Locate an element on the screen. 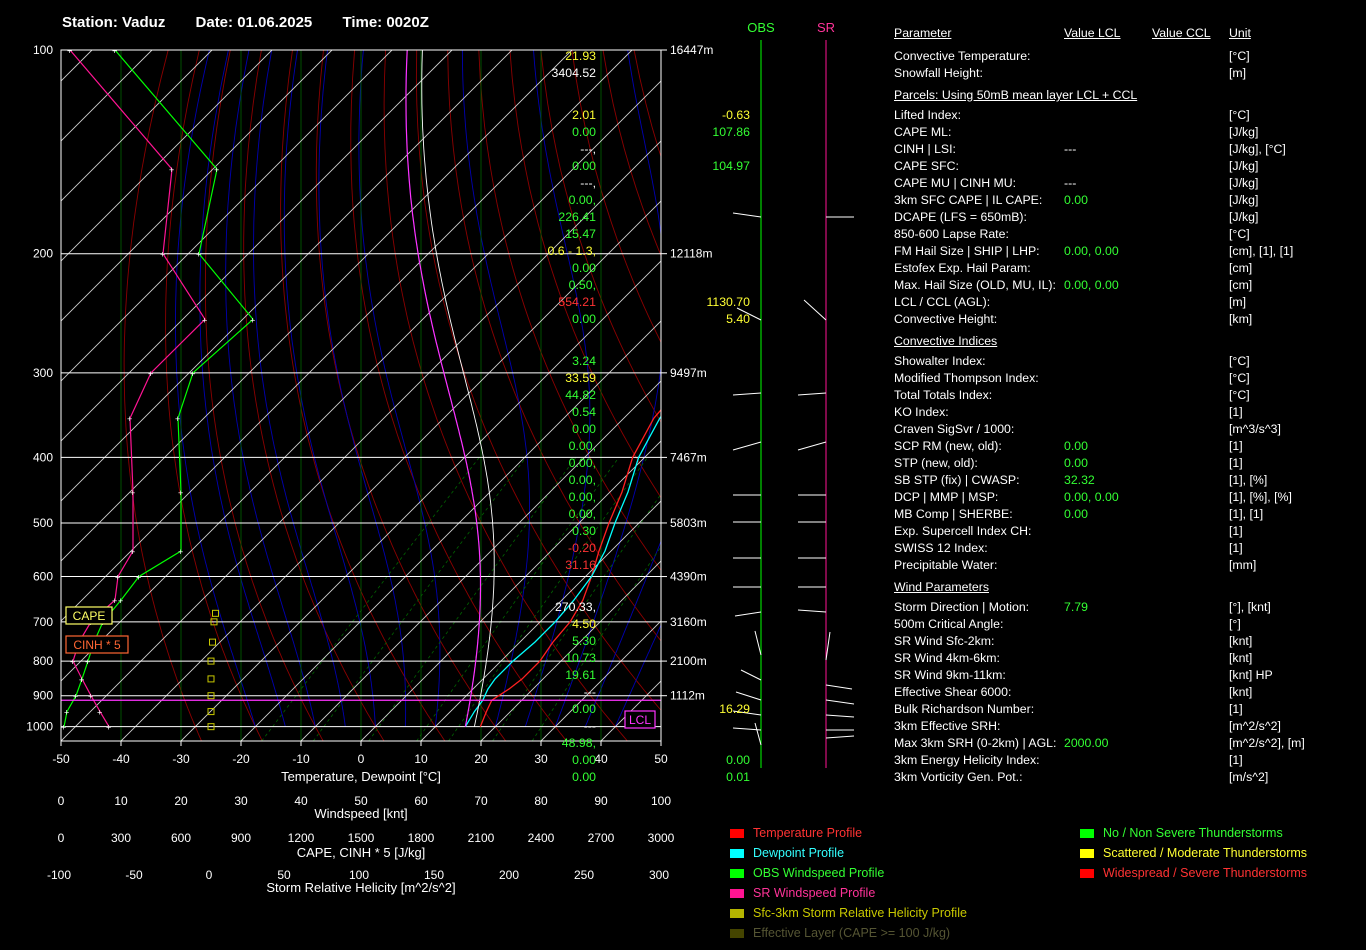 Image resolution: width=1366 pixels, height=950 pixels. srh-tick-label: 50 is located at coordinates (284, 875).